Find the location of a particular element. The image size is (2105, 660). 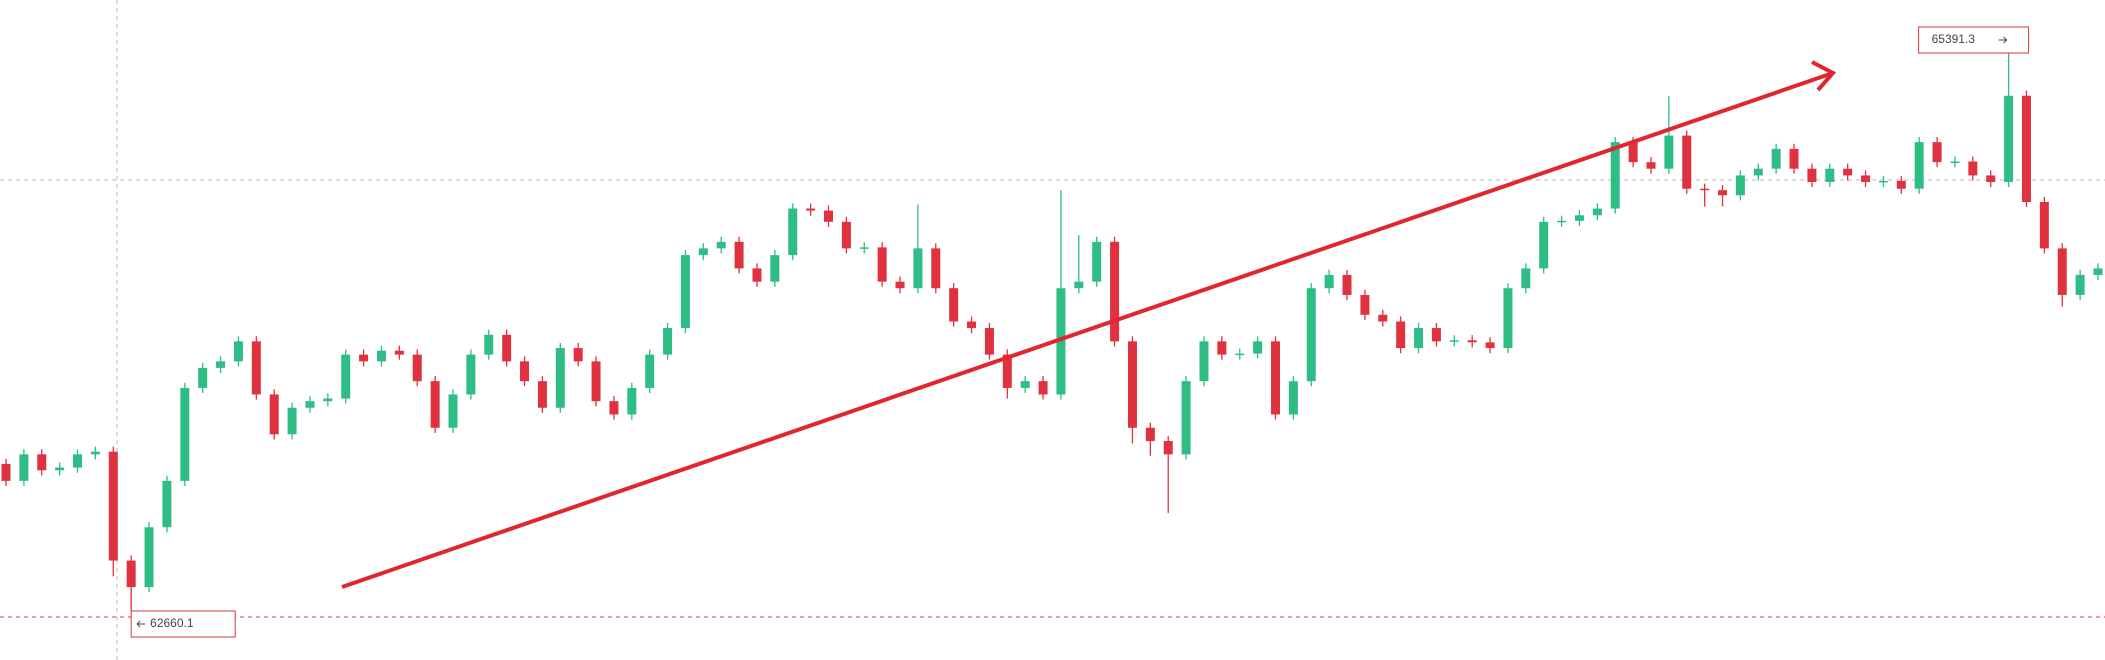

arrow-head is located at coordinates (1824, 76).